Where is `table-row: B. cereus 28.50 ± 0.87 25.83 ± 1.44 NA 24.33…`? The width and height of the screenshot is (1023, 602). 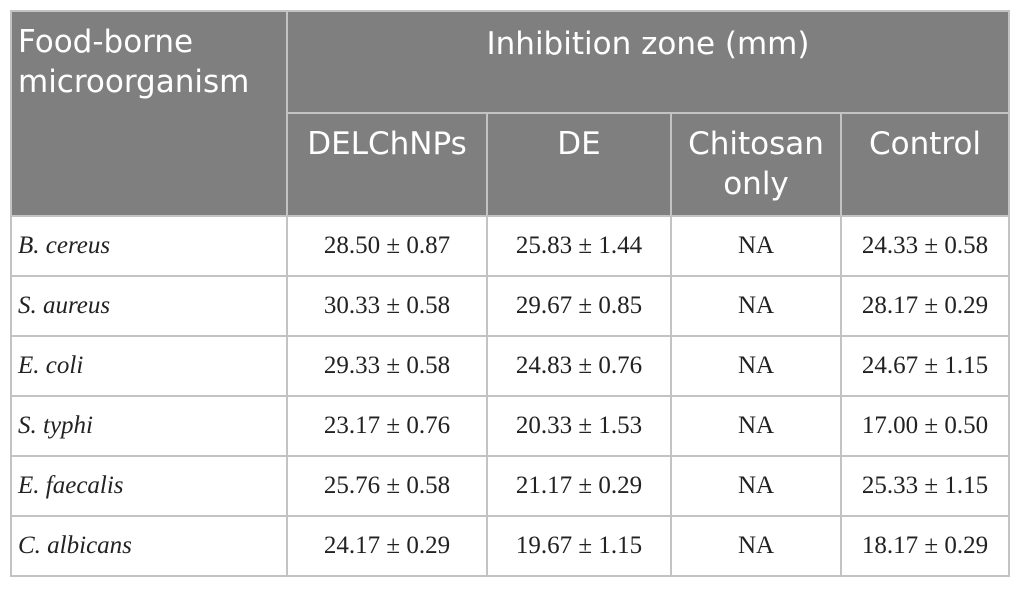
table-row: B. cereus 28.50 ± 0.87 25.83 ± 1.44 NA 24.33… is located at coordinates (510, 246).